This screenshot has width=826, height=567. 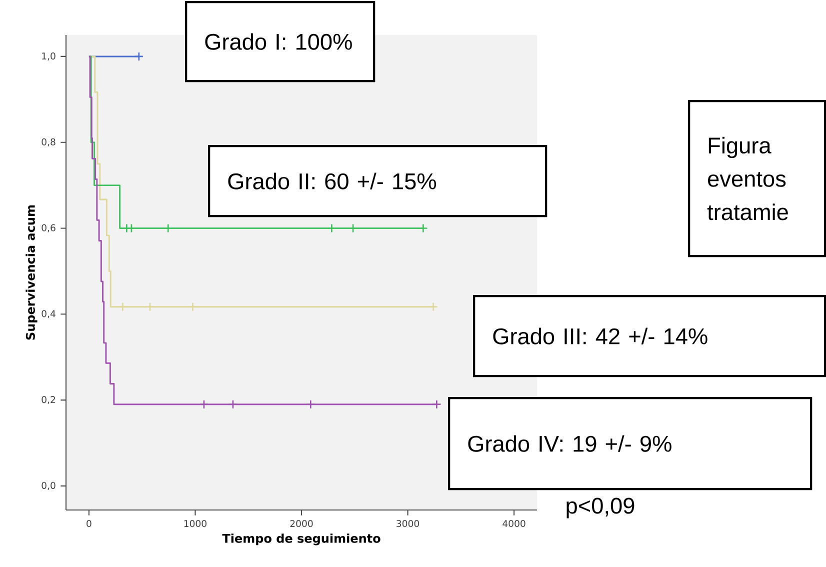 What do you see at coordinates (278, 41) in the screenshot?
I see `annotation: Grado I: 100%` at bounding box center [278, 41].